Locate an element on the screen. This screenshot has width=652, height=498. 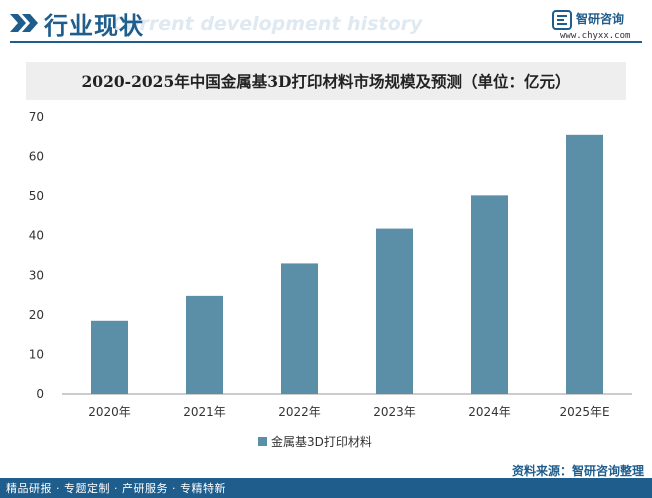
footer-bar is located at coordinates (326, 488).